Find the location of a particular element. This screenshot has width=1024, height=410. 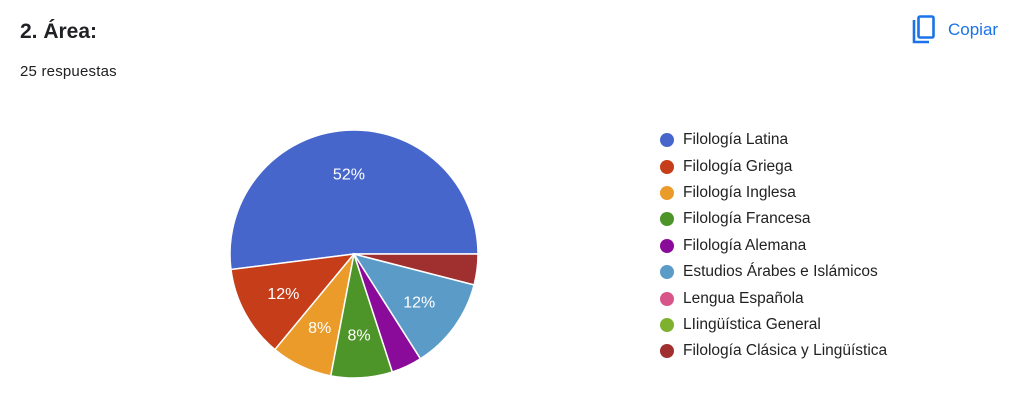

legend-item: Filología Latina is located at coordinates (773, 140).